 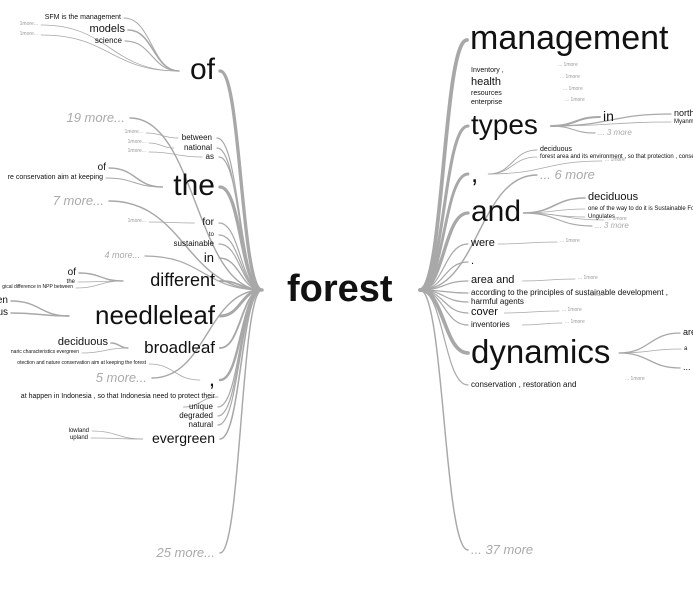 I want to click on right-word: were, so click(x=483, y=242).